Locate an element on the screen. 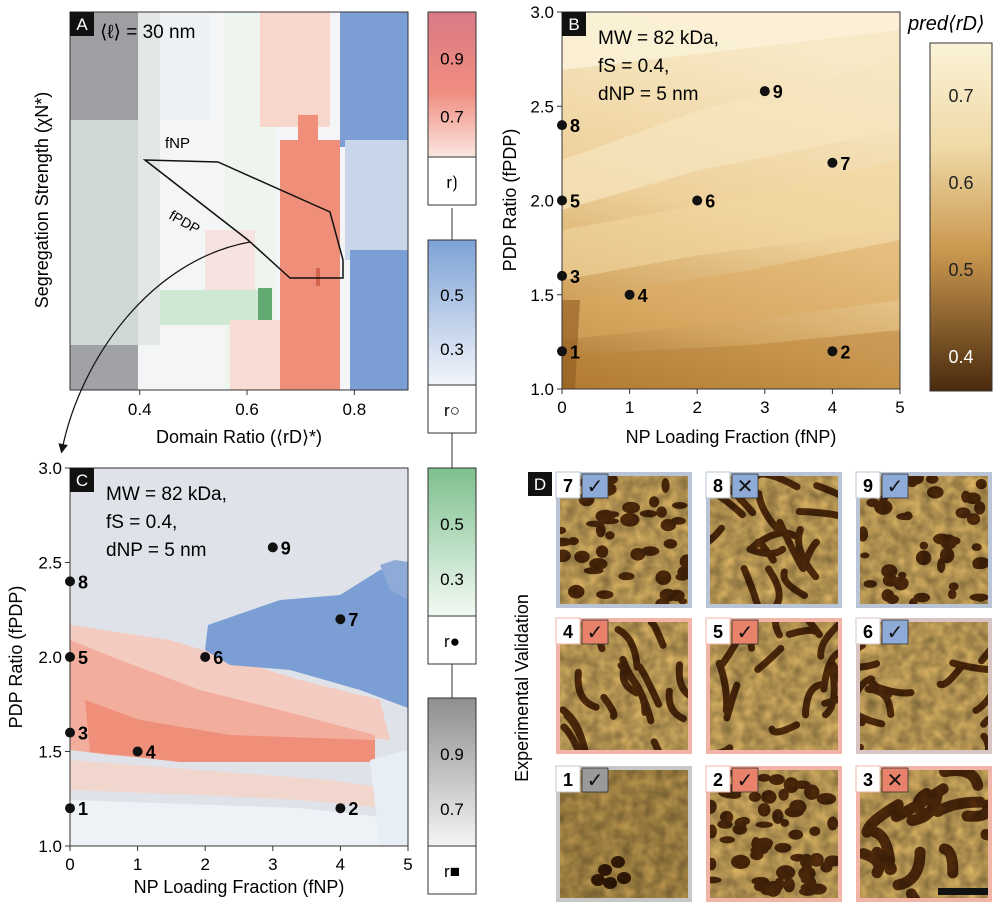 Image resolution: width=1000 pixels, height=910 pixels. legend-tick: 0.9 is located at coordinates (452, 58).